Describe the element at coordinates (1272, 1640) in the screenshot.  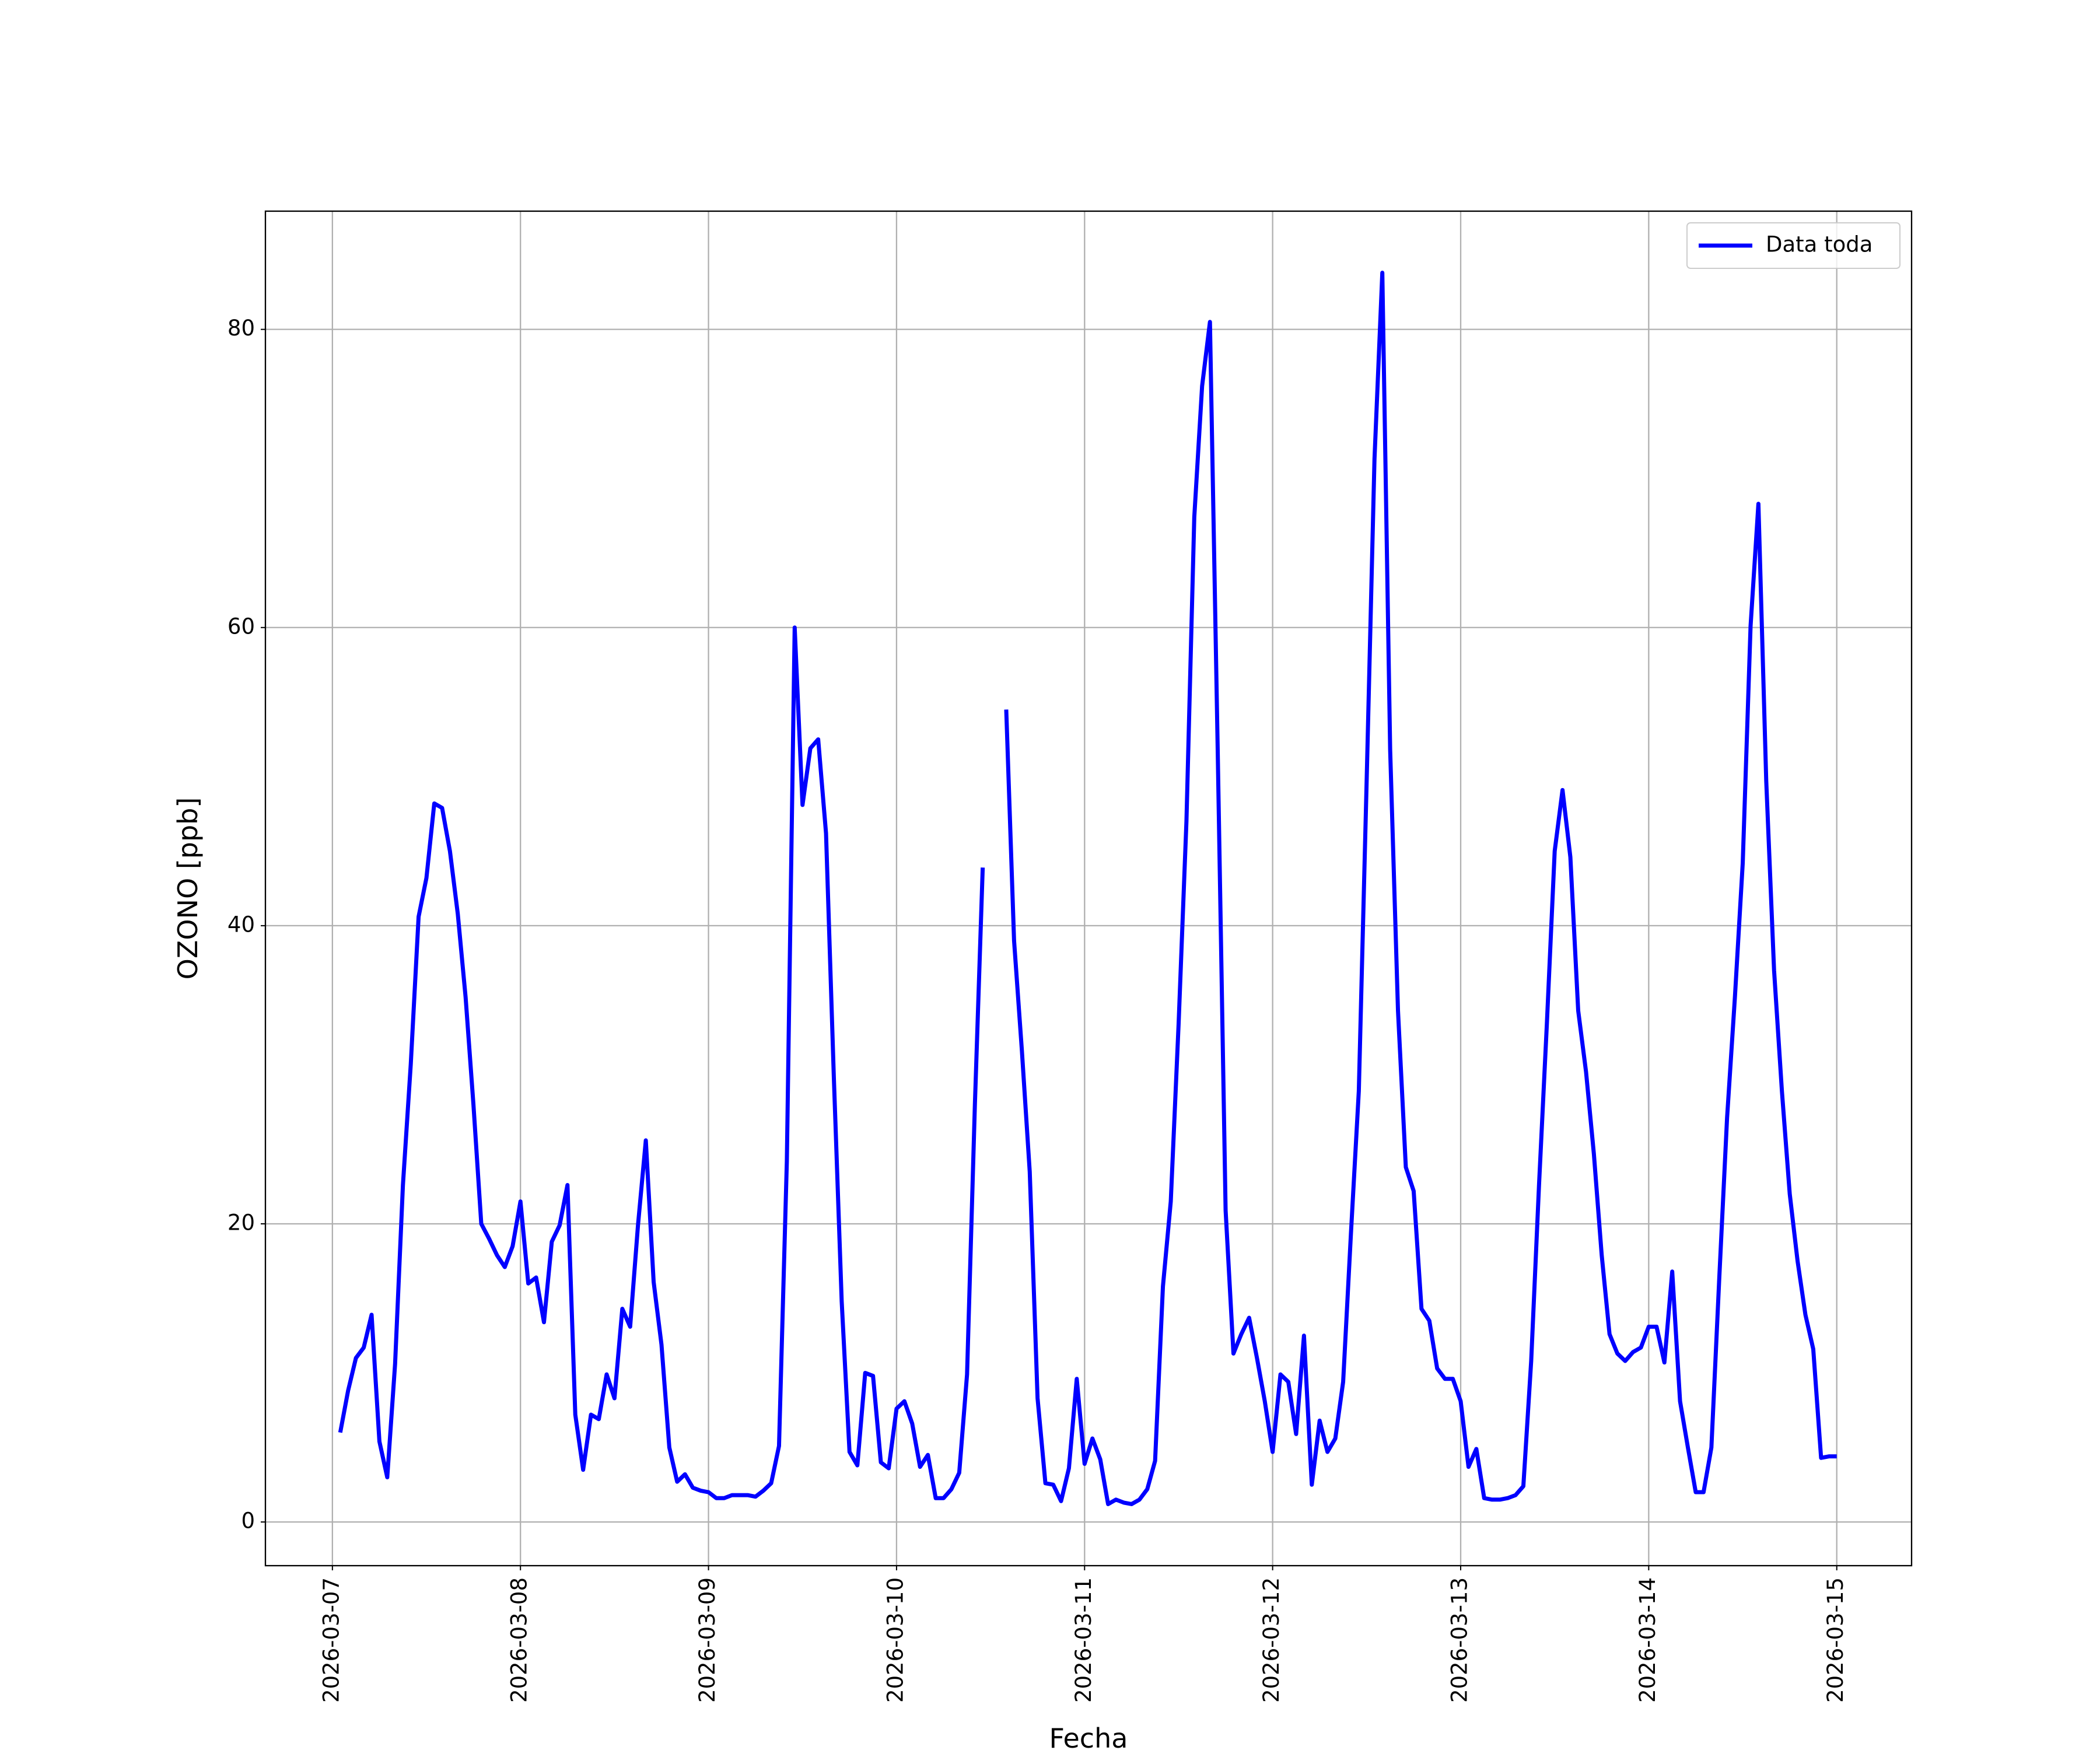
I see `x-tick-label: 2026-03-12` at that location.